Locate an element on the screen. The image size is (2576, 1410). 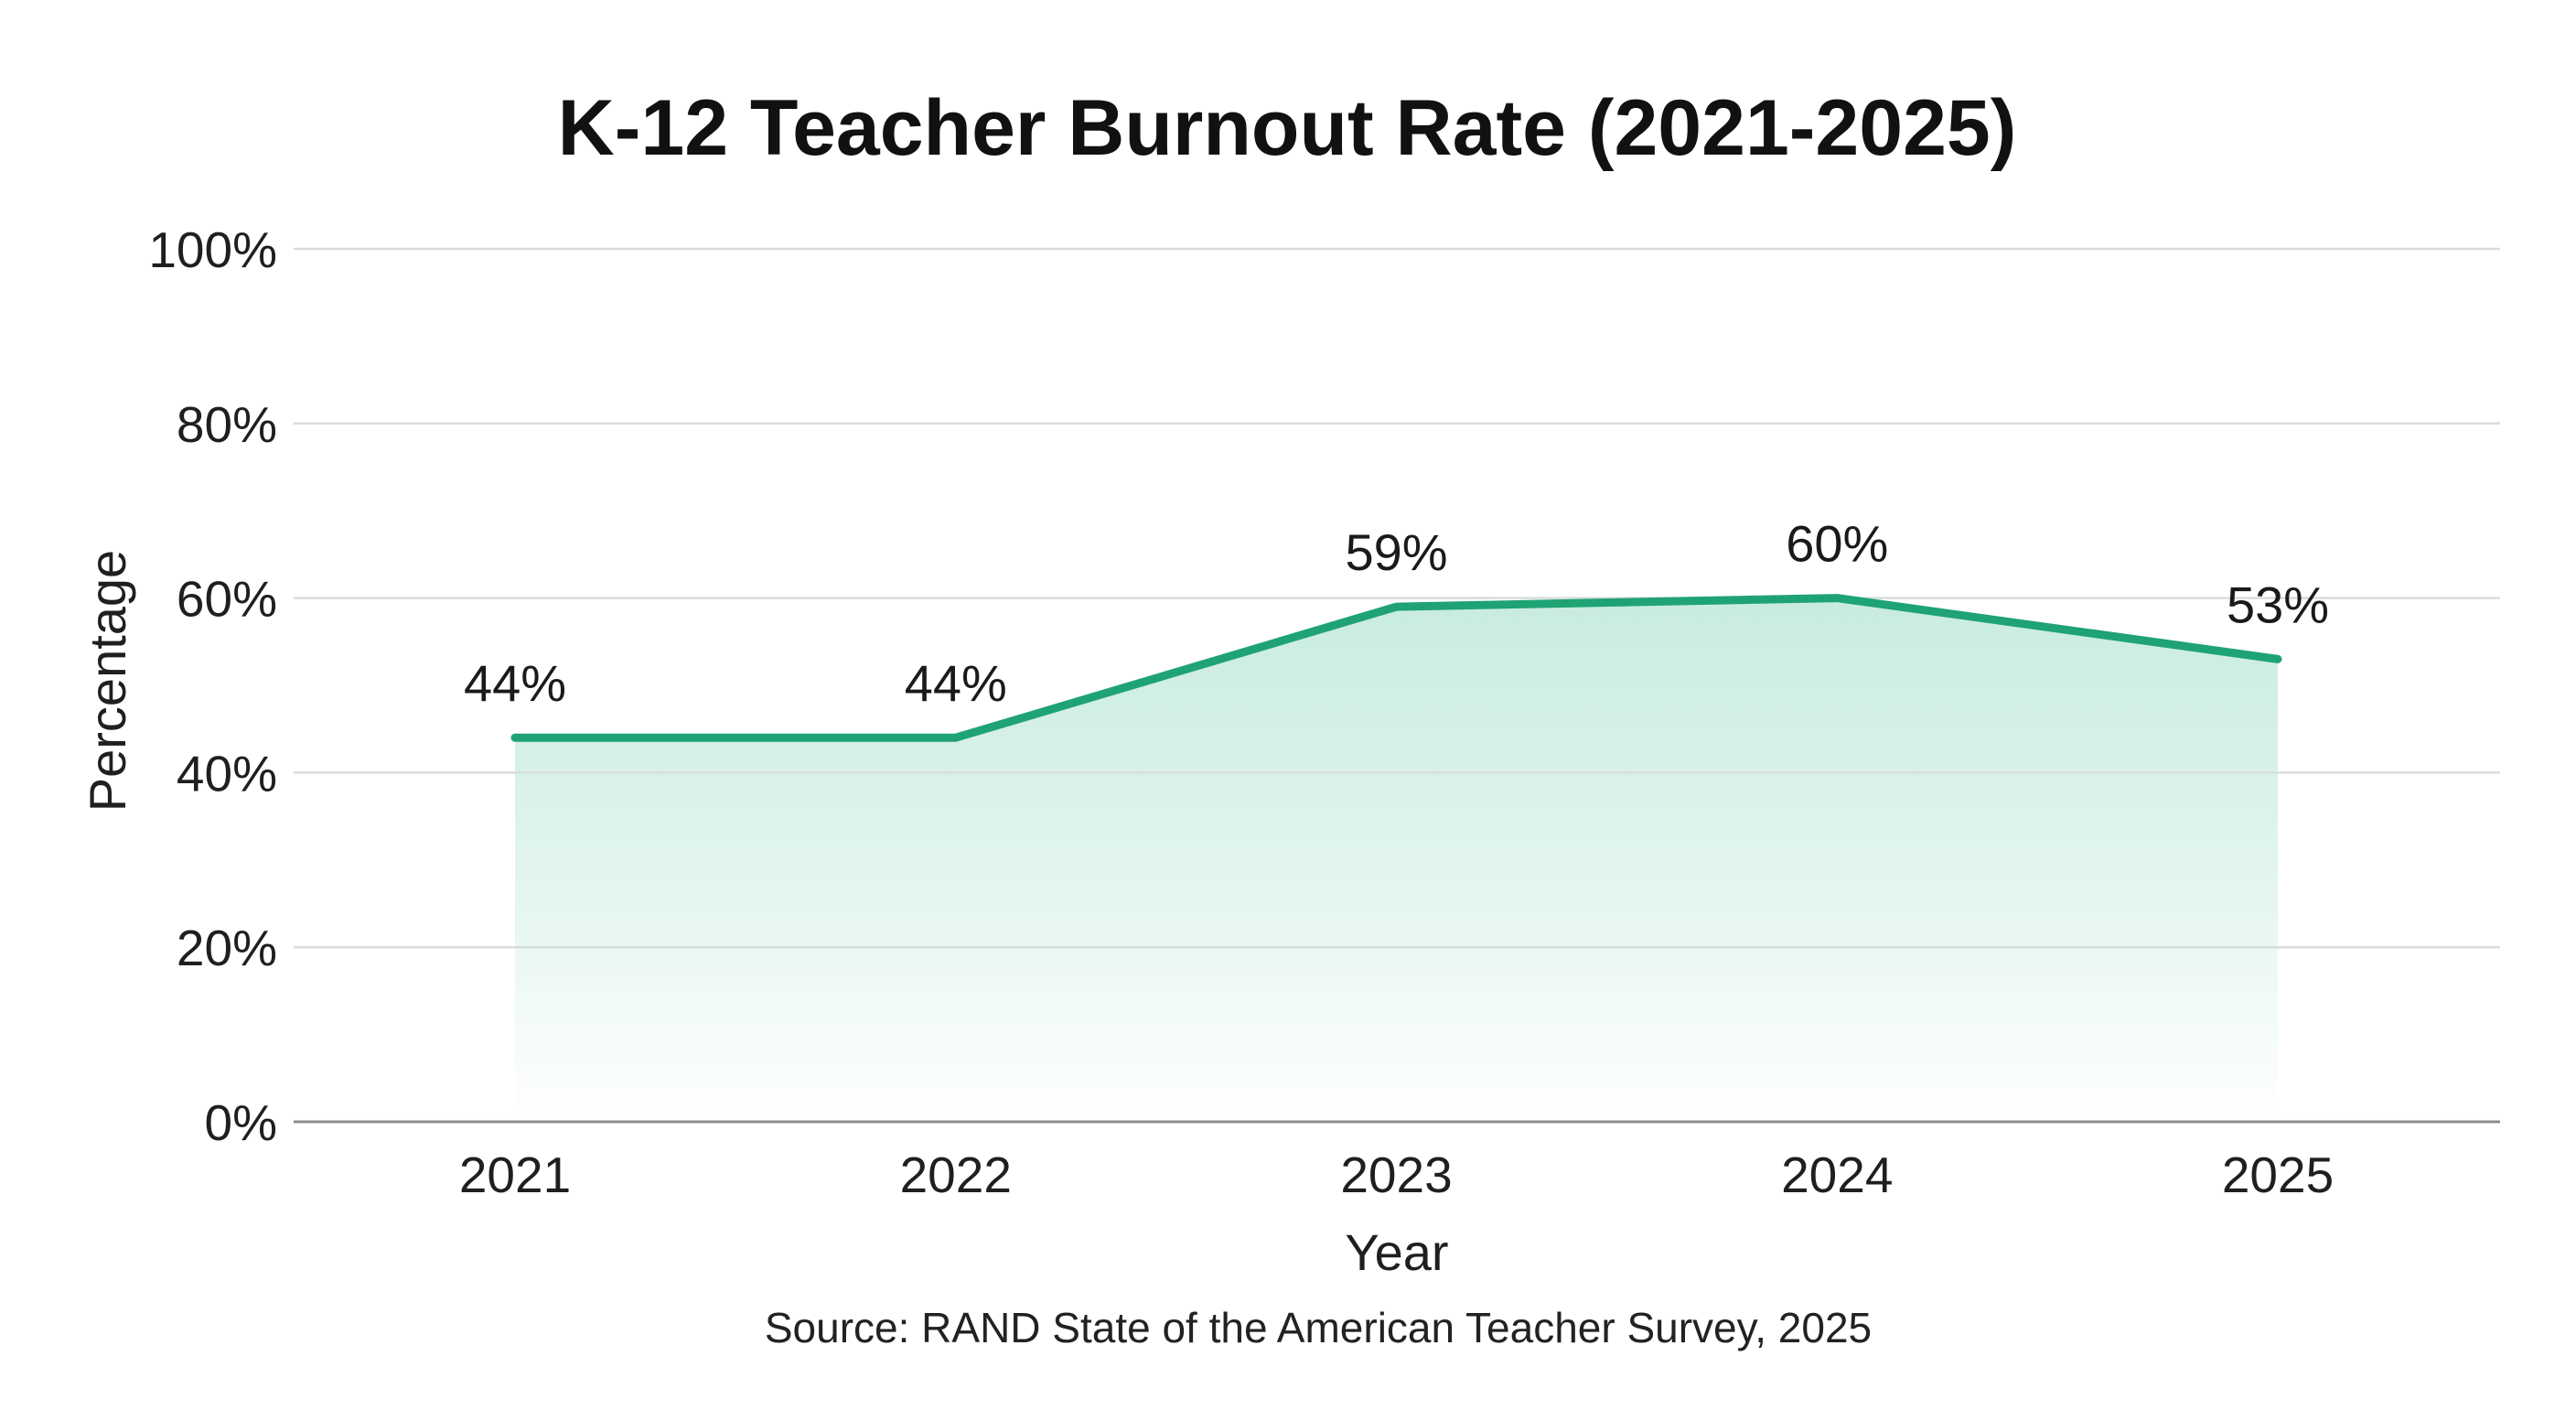
chart-title: K-12 Teacher Burnout Rate (2021-2025) is located at coordinates (1288, 128).